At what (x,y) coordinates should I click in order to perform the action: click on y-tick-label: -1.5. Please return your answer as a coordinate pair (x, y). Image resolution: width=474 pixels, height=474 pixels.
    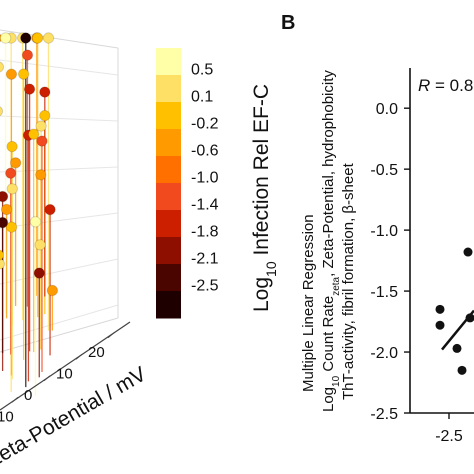
    Looking at the image, I should click on (384, 292).